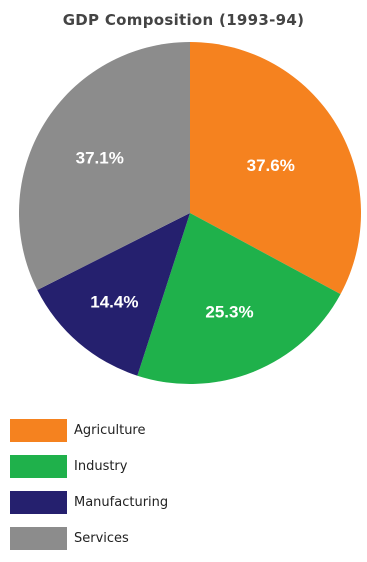 This screenshot has width=367, height=562. I want to click on legend-label-manufacturing: Manufacturing, so click(121, 502).